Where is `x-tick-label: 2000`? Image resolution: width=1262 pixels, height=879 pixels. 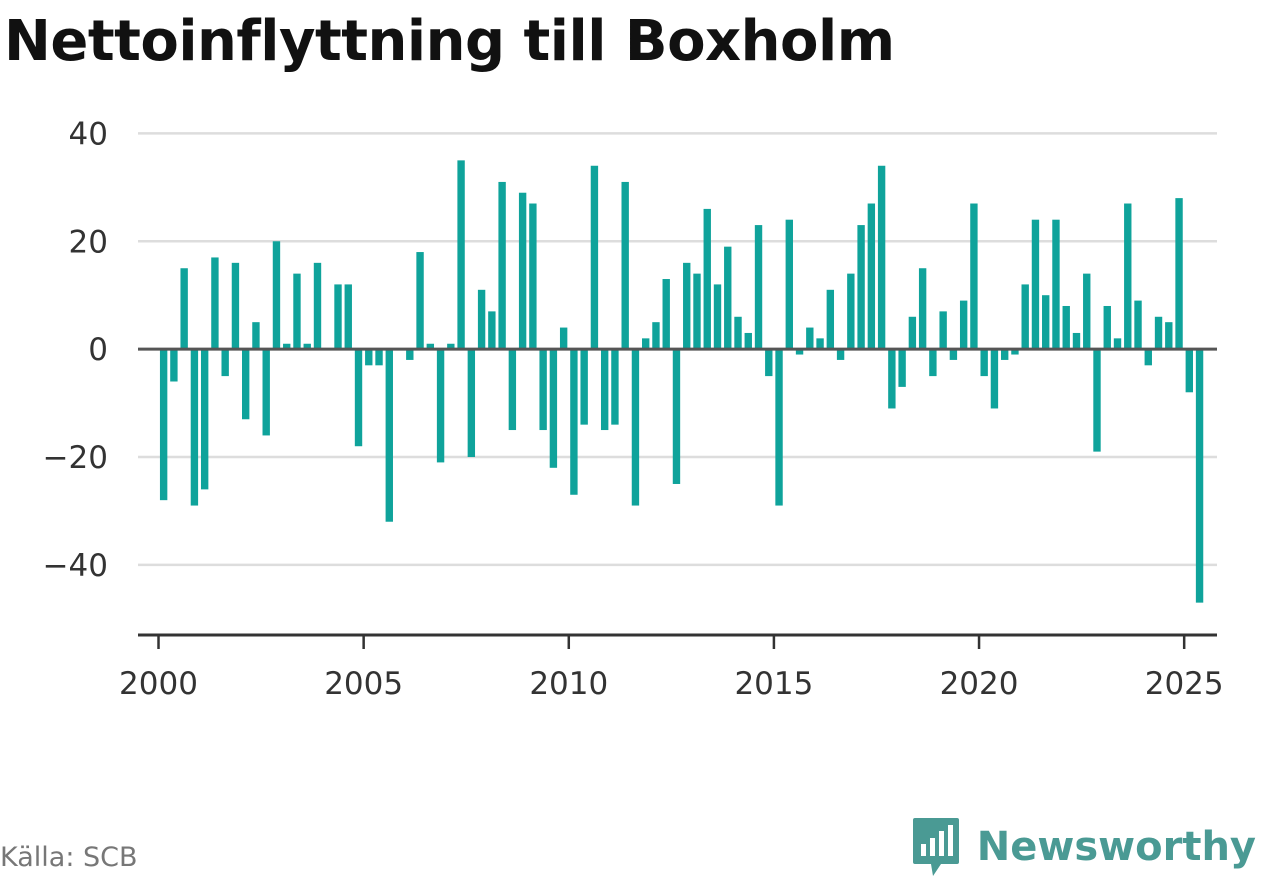 x-tick-label: 2000 is located at coordinates (158, 684).